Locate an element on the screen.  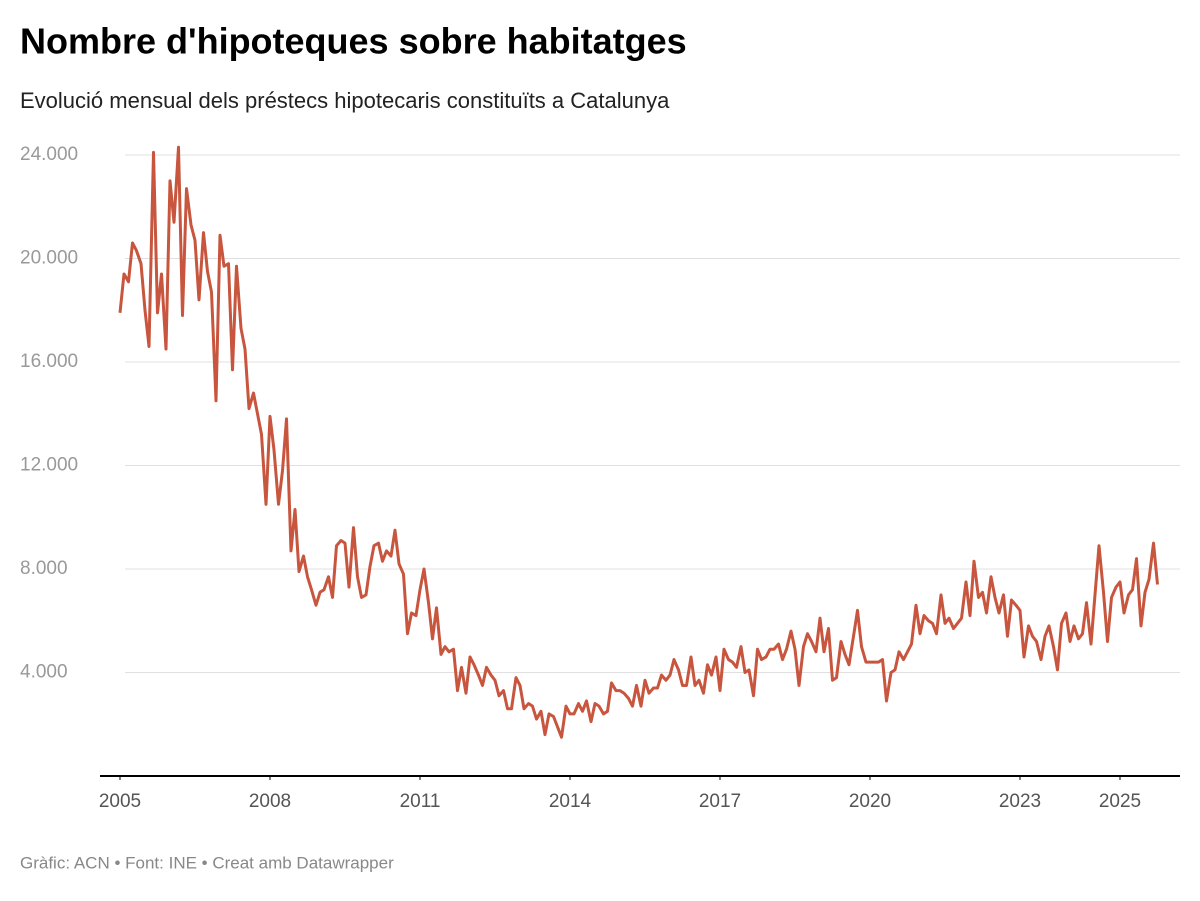
x-tick-label: 2014 is located at coordinates (570, 801).